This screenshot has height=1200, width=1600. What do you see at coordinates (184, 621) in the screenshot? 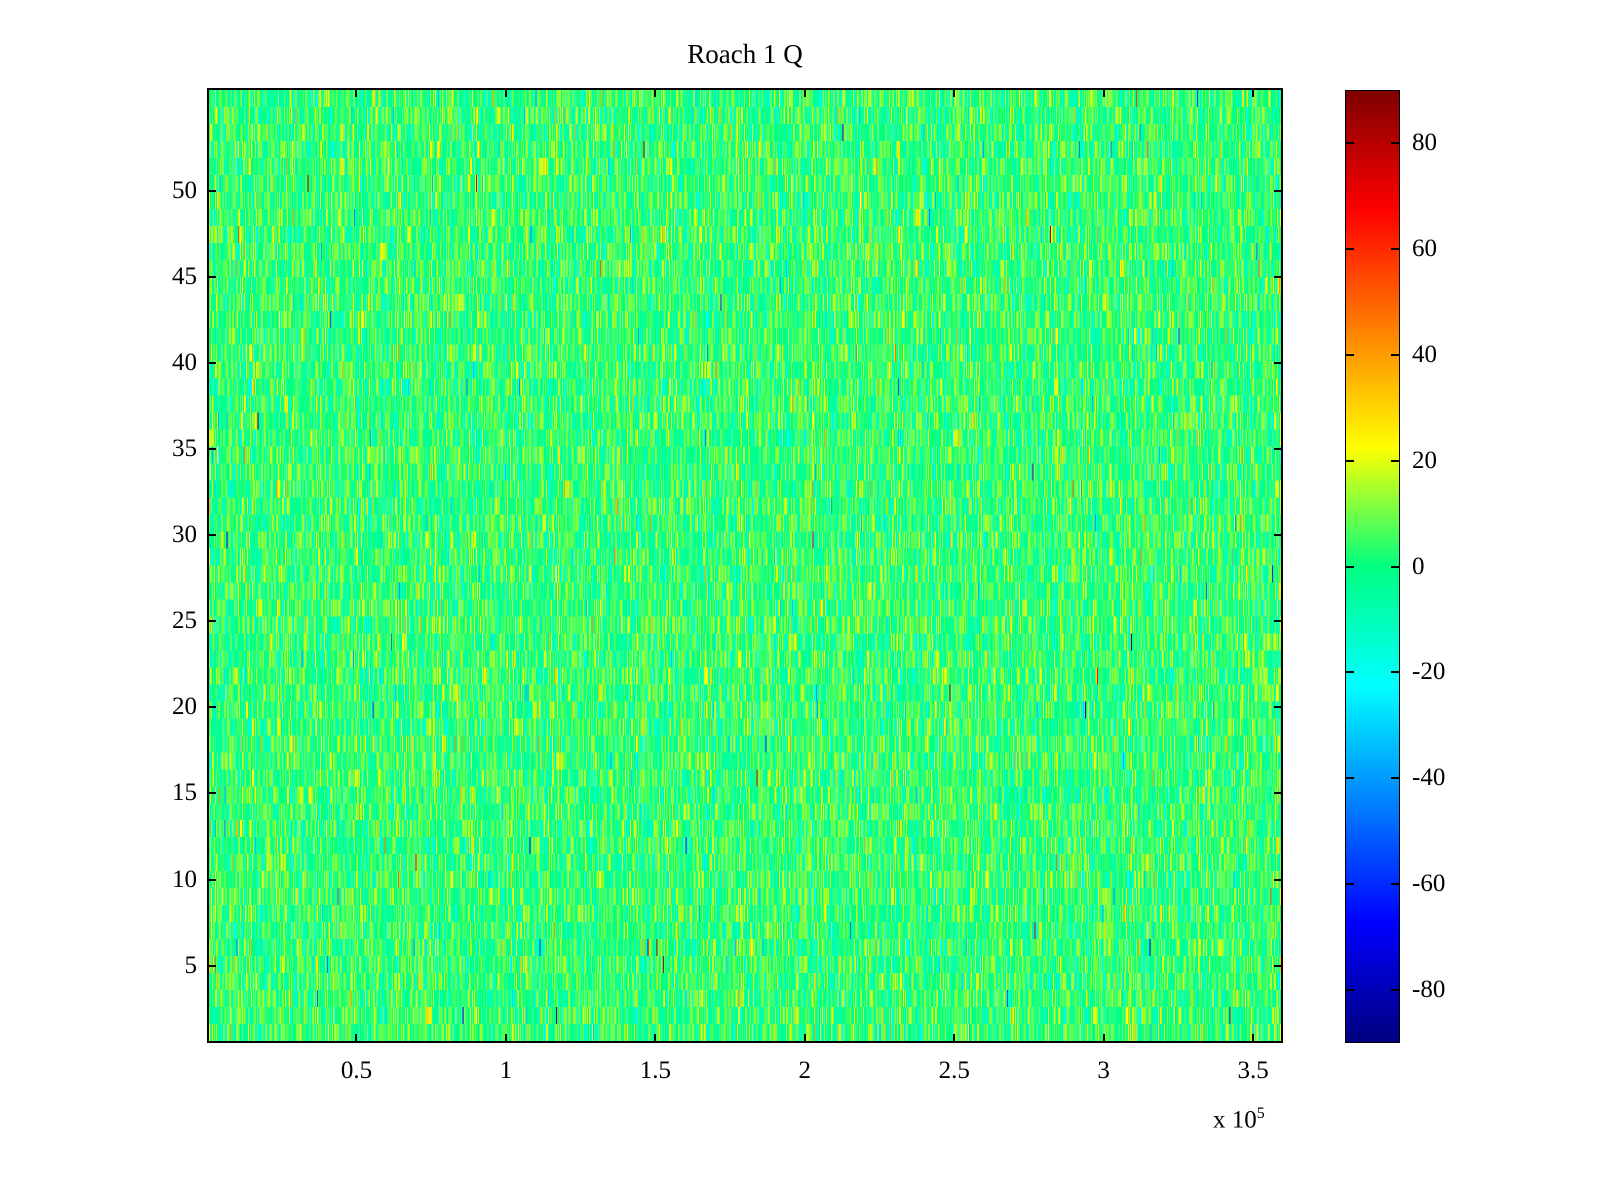
I see `y-axis-tick-label: 25` at bounding box center [184, 621].